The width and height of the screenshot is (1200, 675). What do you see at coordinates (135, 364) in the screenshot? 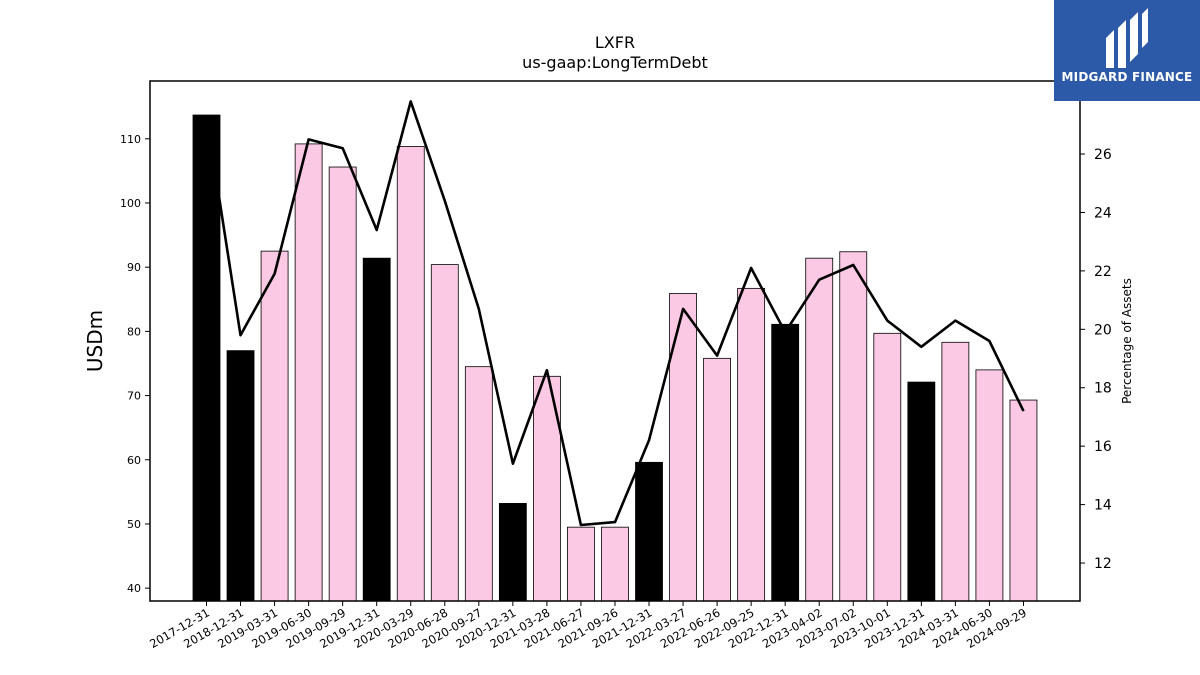
I see `y-axis-left: 40 50 60 70 80 90 100 110` at bounding box center [135, 364].